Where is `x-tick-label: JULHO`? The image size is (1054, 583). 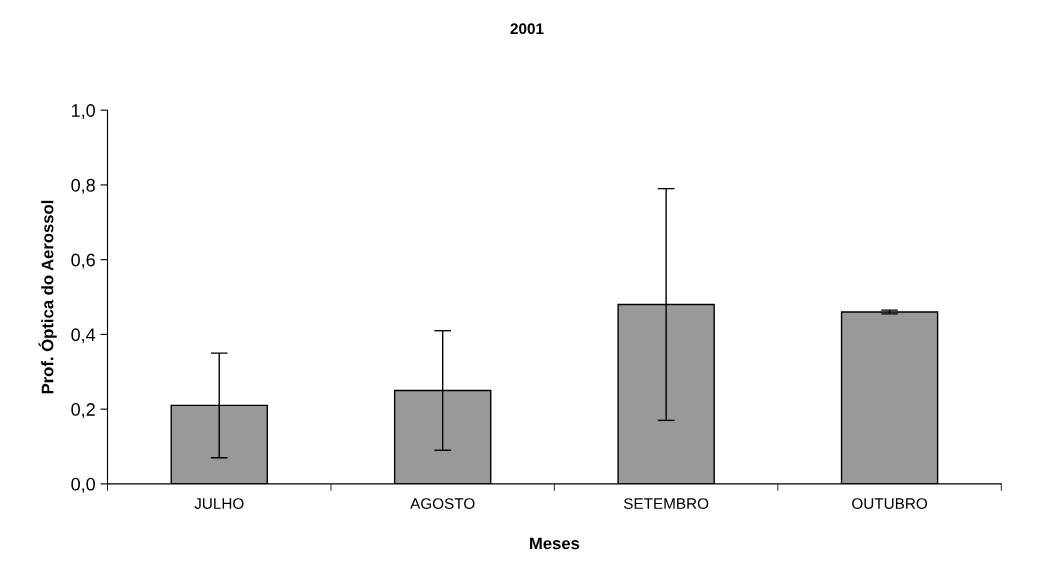
x-tick-label: JULHO is located at coordinates (219, 503).